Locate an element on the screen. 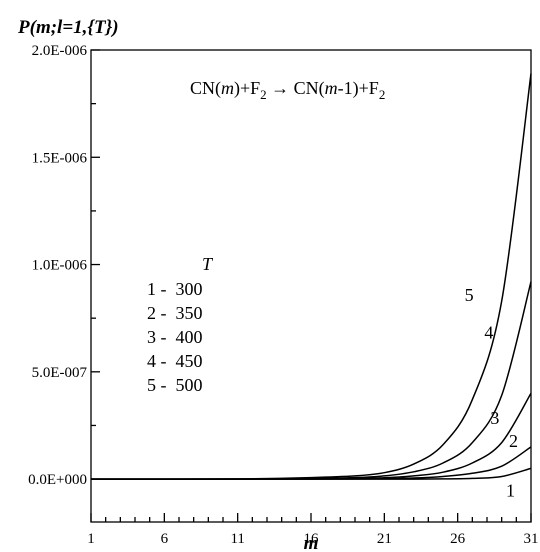 Image resolution: width=540 pixels, height=552 pixels. y-tick-label: 1.0E-006 is located at coordinates (60, 266).